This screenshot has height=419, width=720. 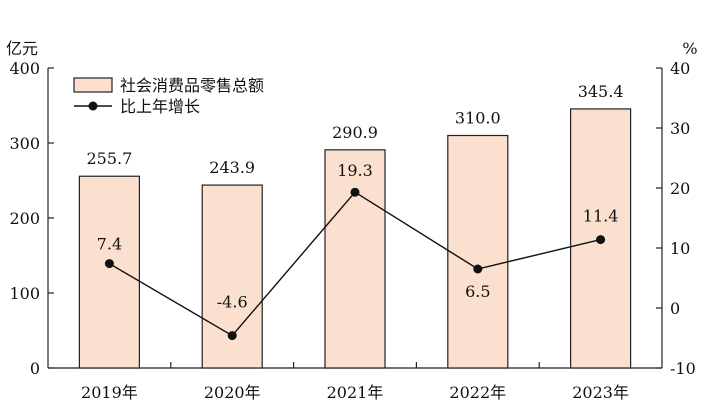 I want to click on right-tick-label: 10, so click(x=680, y=248).